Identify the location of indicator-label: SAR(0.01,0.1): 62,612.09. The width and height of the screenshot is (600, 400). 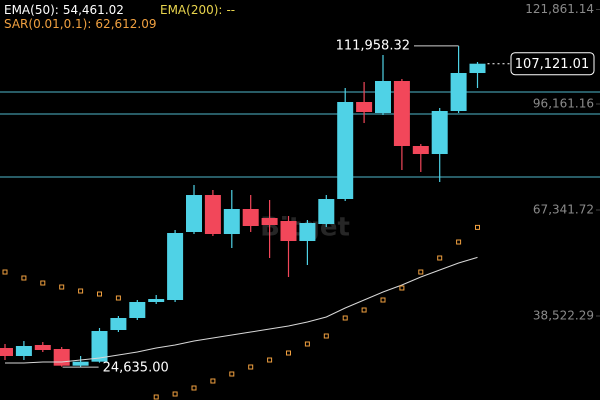
(80, 24).